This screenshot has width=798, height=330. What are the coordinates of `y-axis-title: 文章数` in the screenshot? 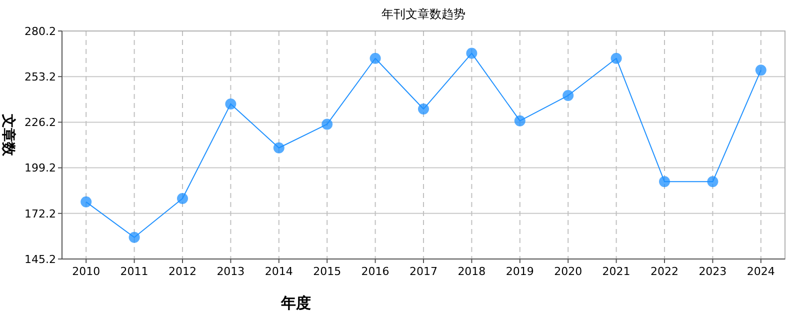 It's located at (8, 135).